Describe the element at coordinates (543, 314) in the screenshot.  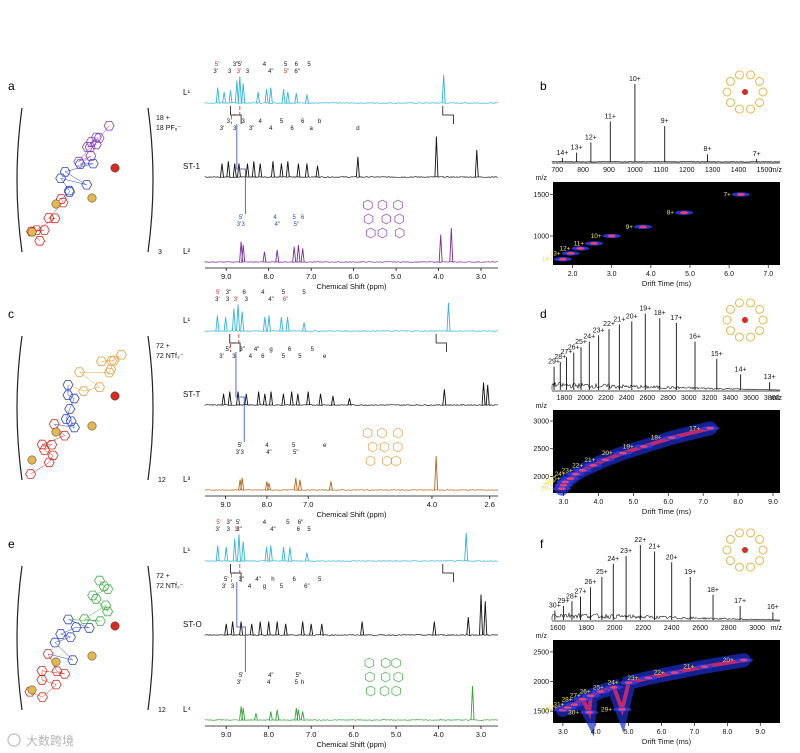
I see `panel-letter-d: d` at that location.